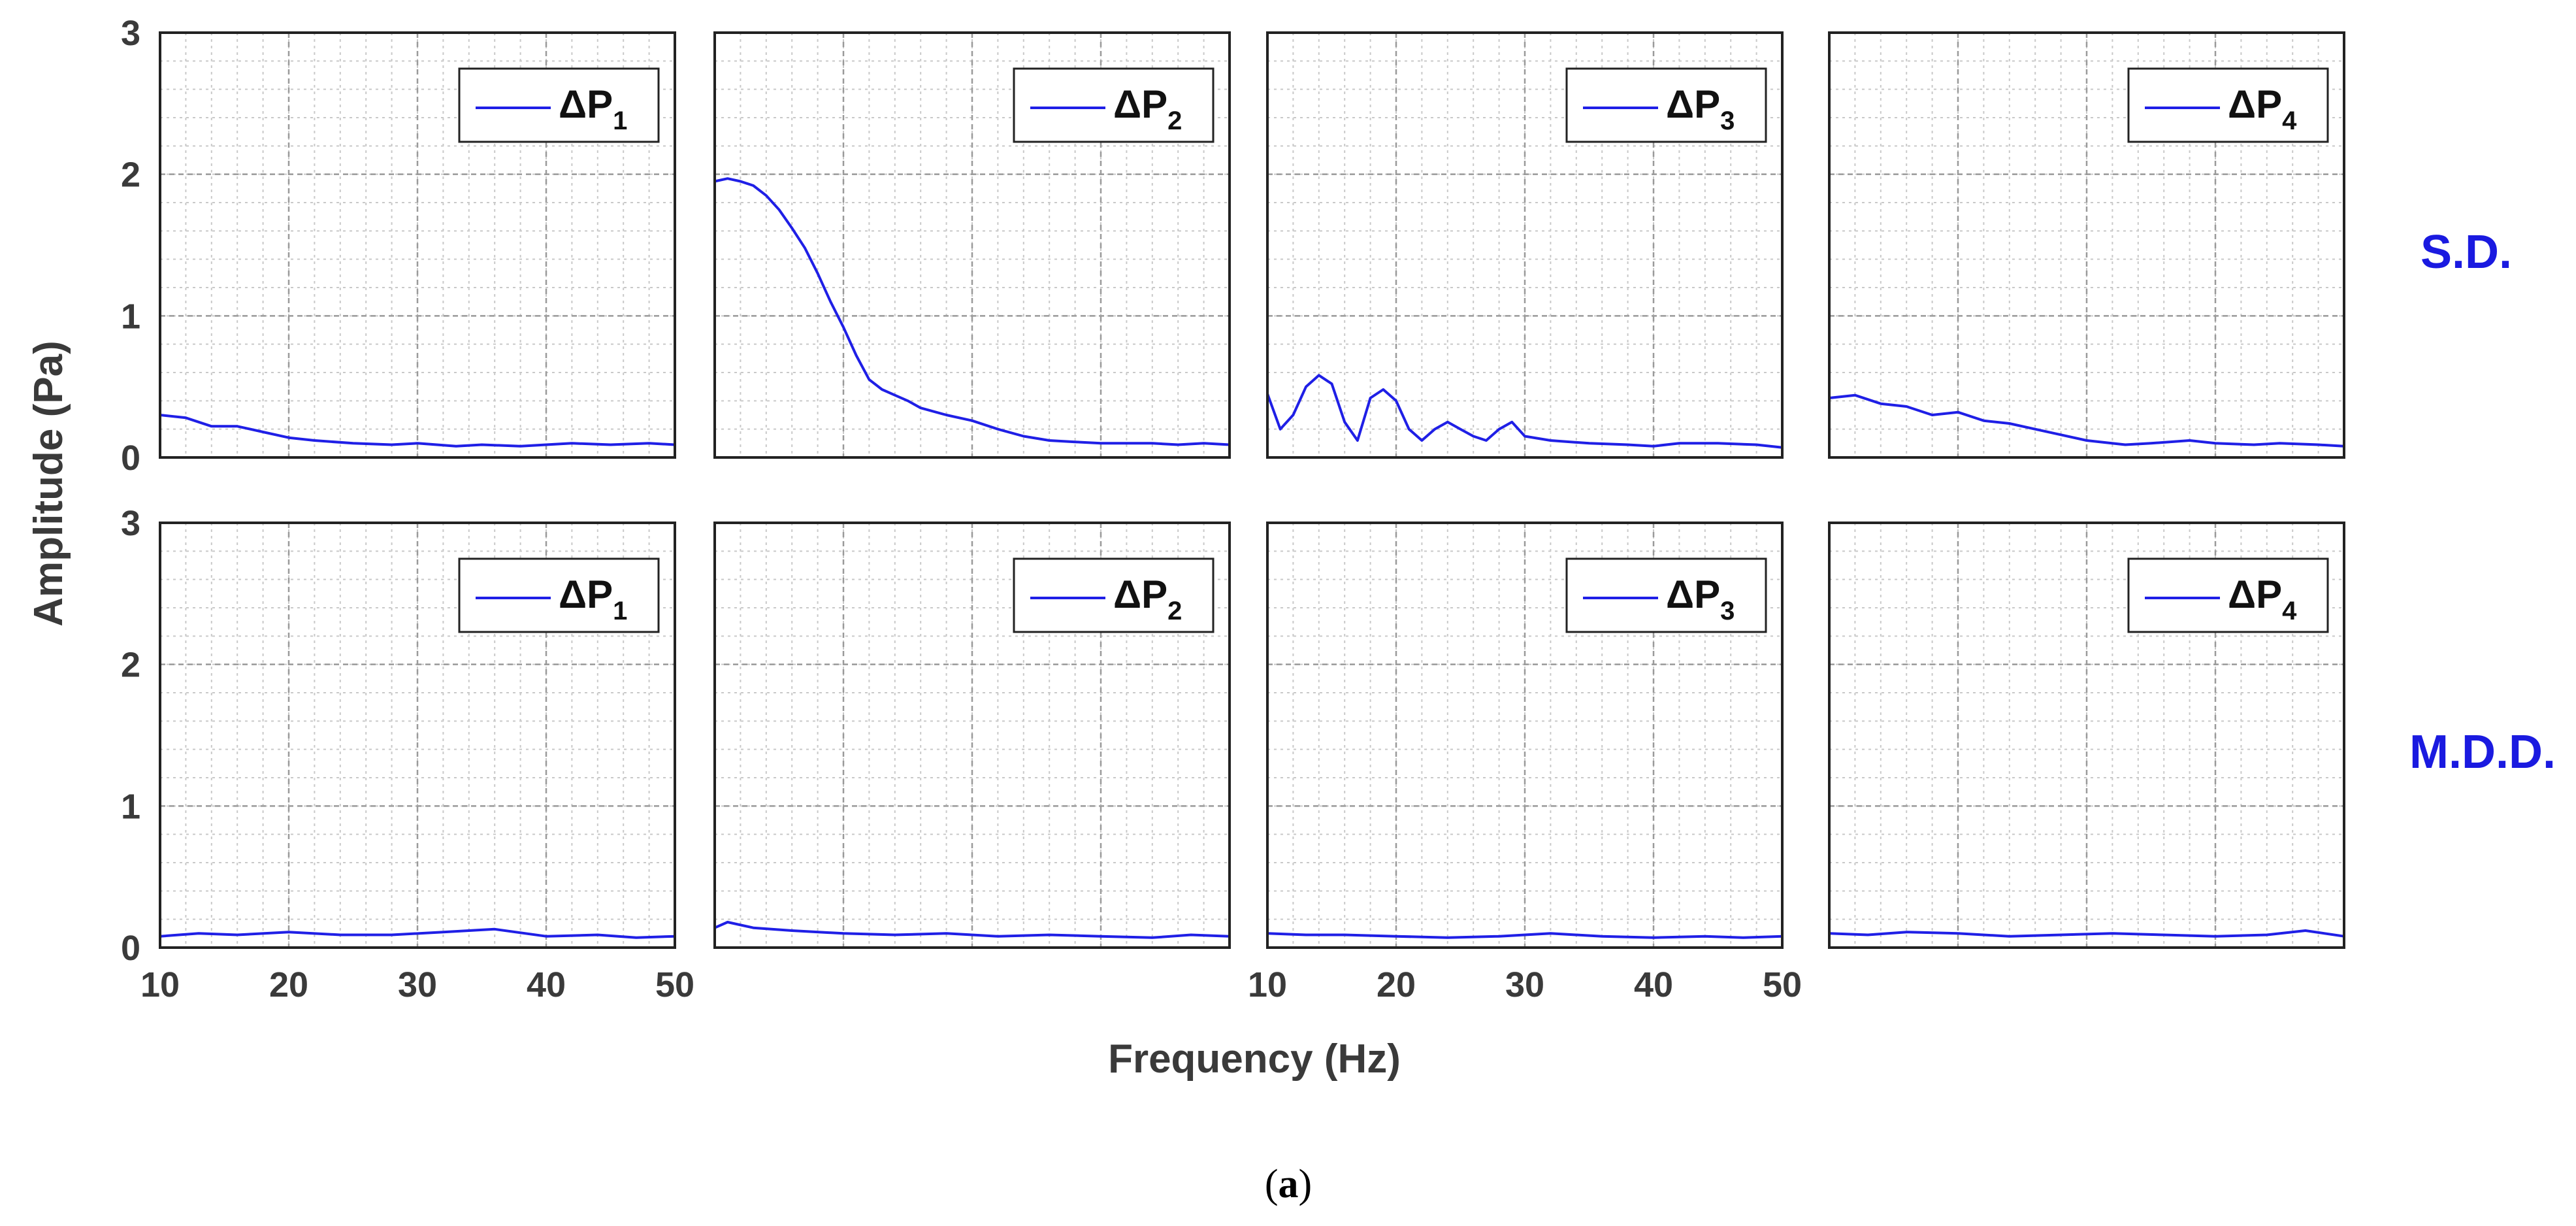 The height and width of the screenshot is (1226, 2576). I want to click on caption-letter: a, so click(1289, 1184).